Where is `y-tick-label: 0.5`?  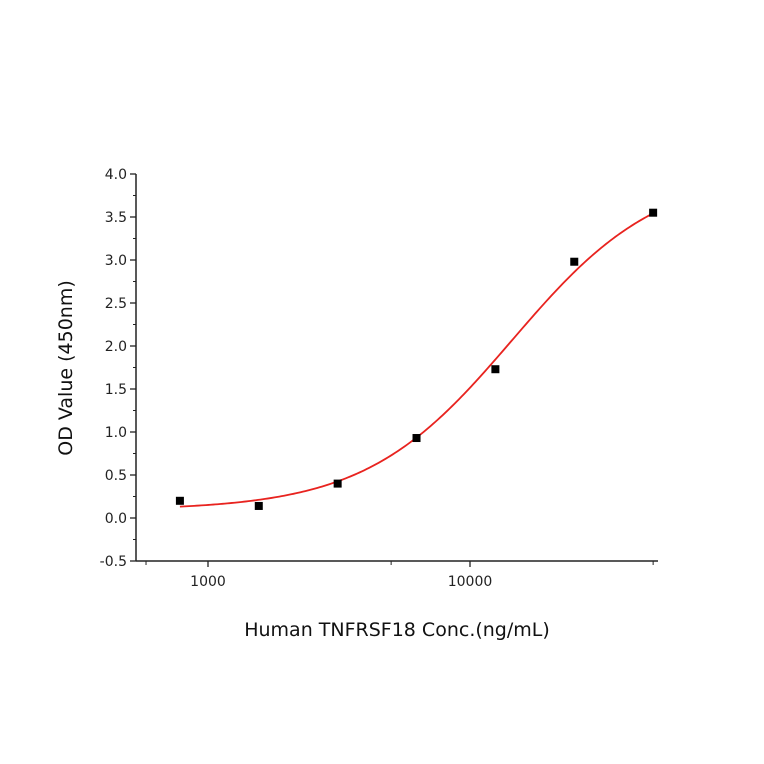
y-tick-label: 0.5 is located at coordinates (116, 476).